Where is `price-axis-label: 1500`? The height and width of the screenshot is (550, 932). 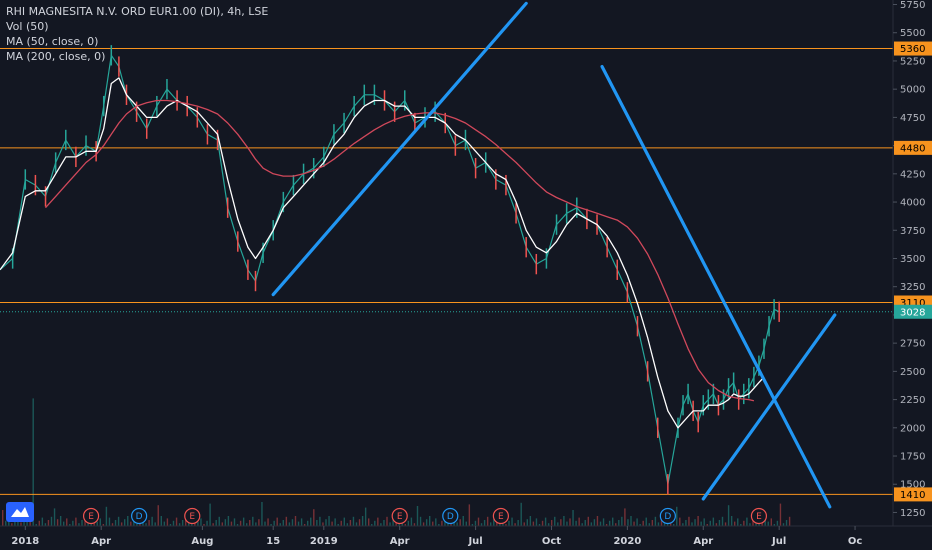 price-axis-label: 1500 is located at coordinates (912, 485).